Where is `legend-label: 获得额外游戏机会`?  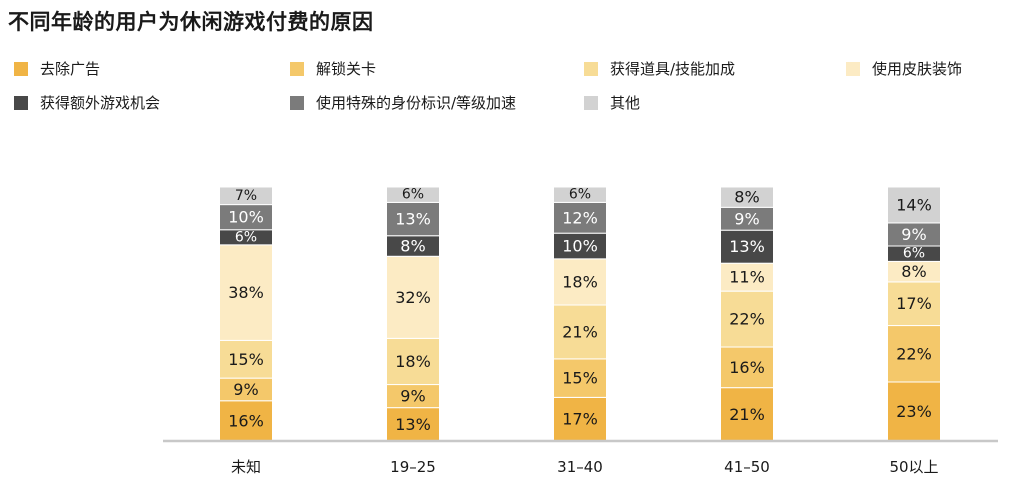
legend-label: 获得额外游戏机会 is located at coordinates (100, 103).